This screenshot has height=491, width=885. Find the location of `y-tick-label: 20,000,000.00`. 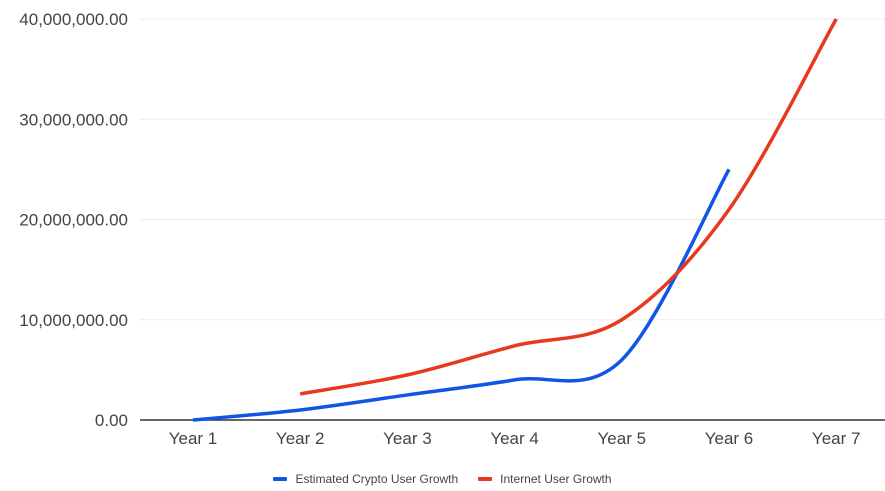

y-tick-label: 20,000,000.00 is located at coordinates (73, 220).